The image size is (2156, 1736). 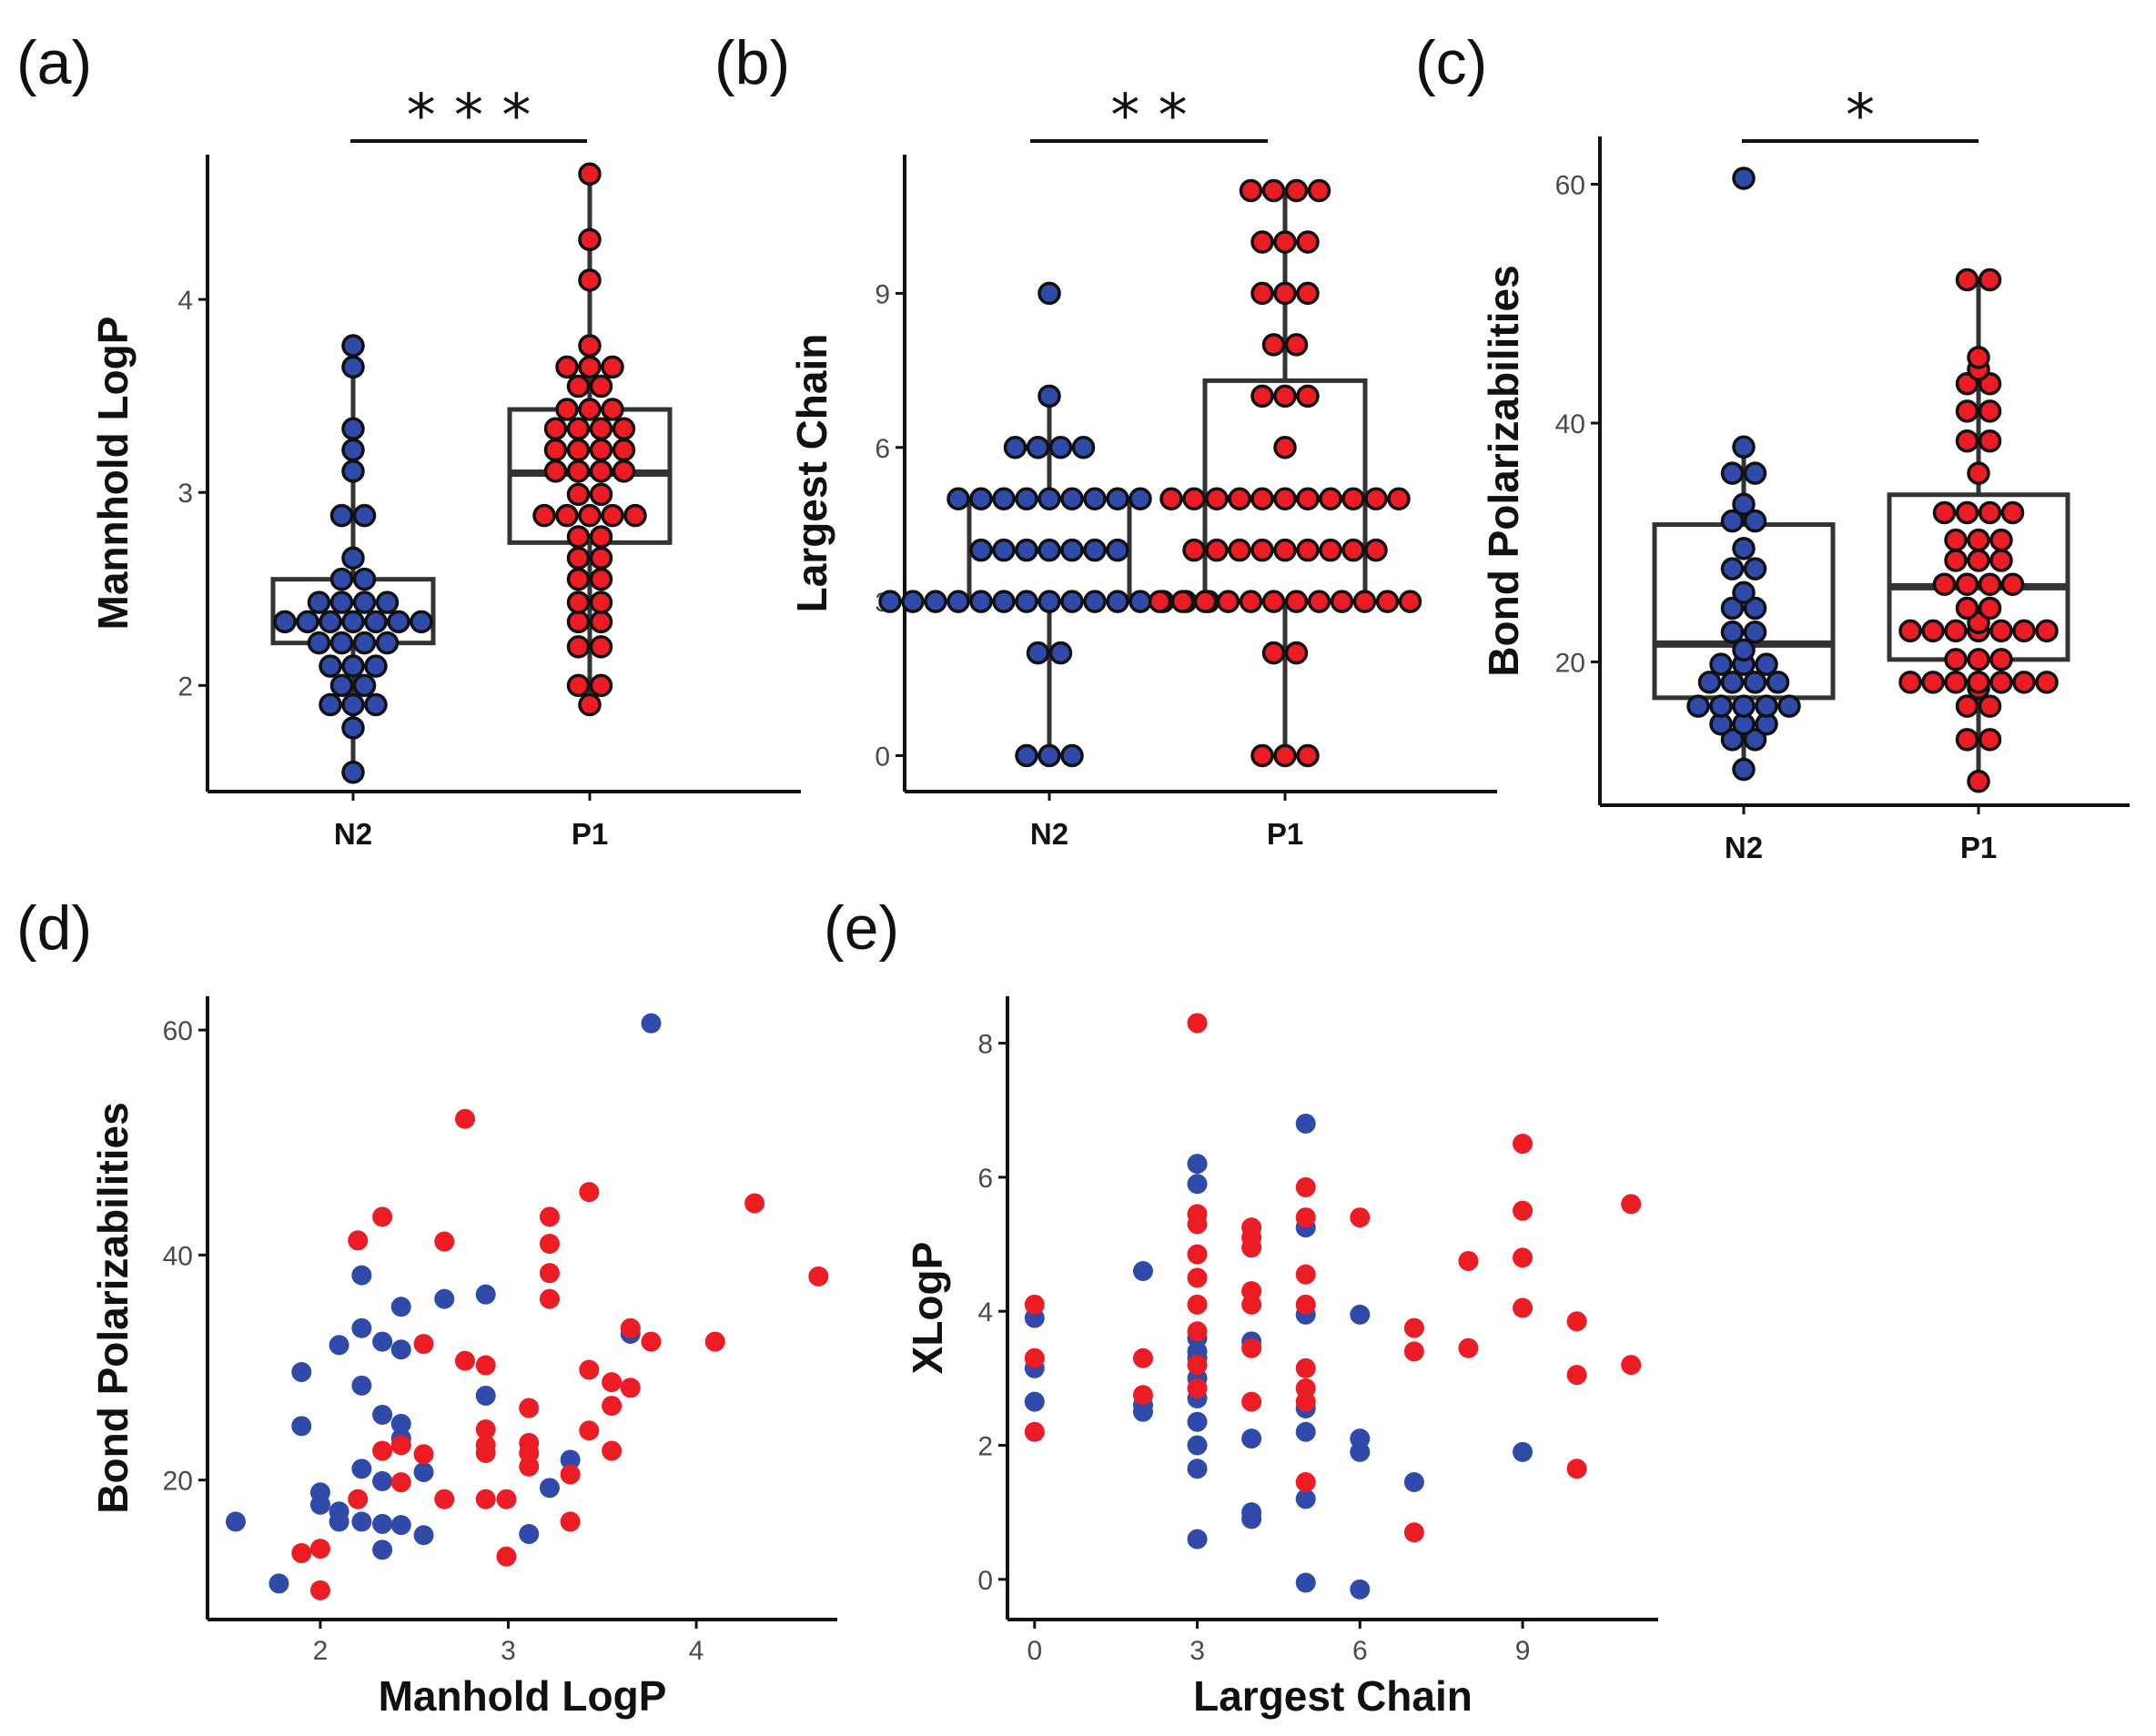 I want to click on y-tick-label: 8, so click(x=985, y=1045).